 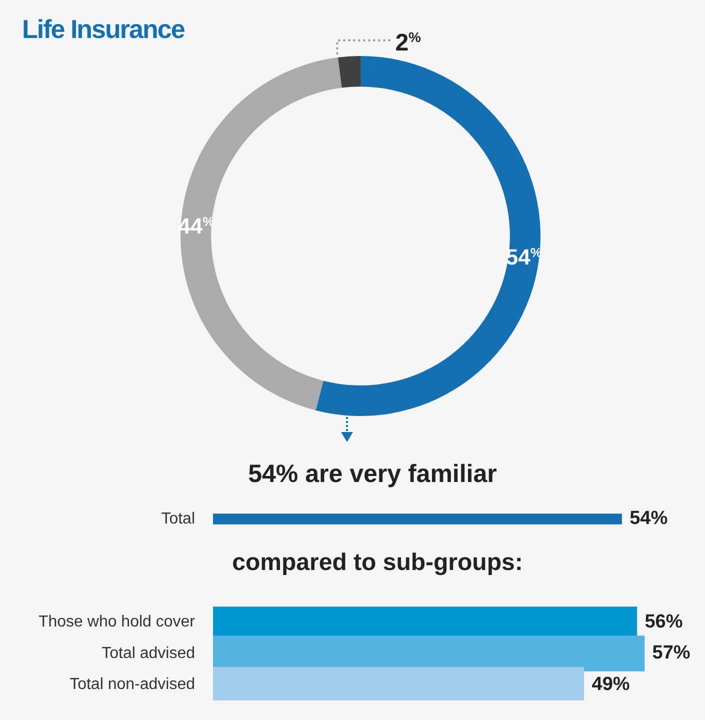 What do you see at coordinates (178, 519) in the screenshot?
I see `y-tick-label: Total` at bounding box center [178, 519].